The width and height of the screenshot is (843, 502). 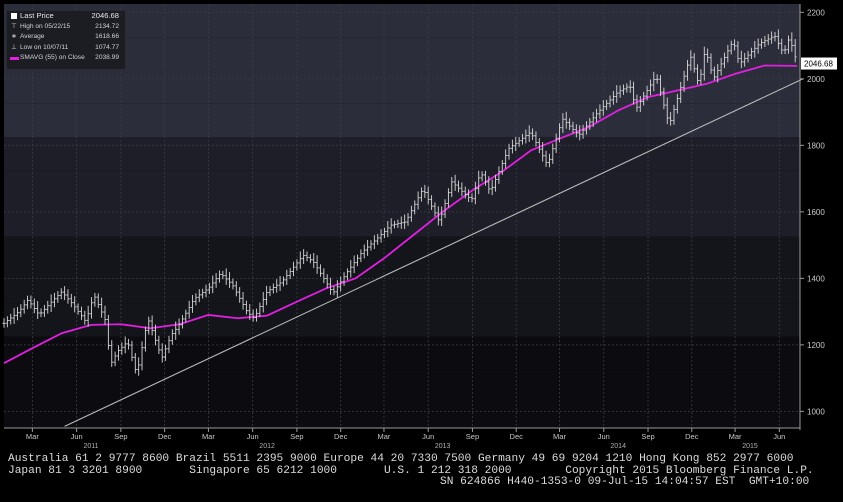 I want to click on last-price-label: 2046.68, so click(x=818, y=64).